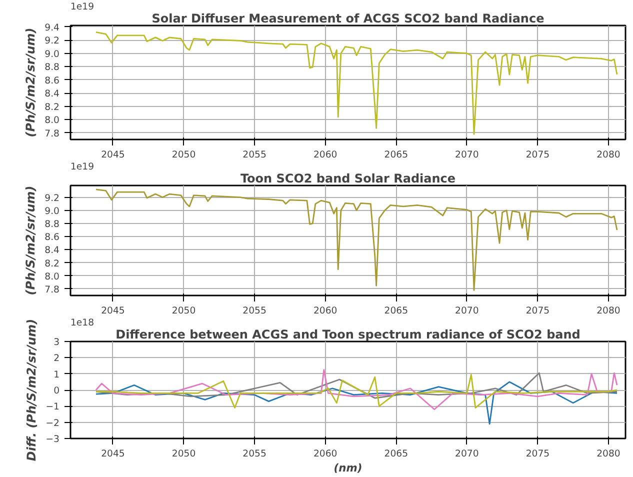 The width and height of the screenshot is (633, 477). I want to click on y-axis-title: Diff. (Ph/S/m2/sr/um), so click(31, 390).